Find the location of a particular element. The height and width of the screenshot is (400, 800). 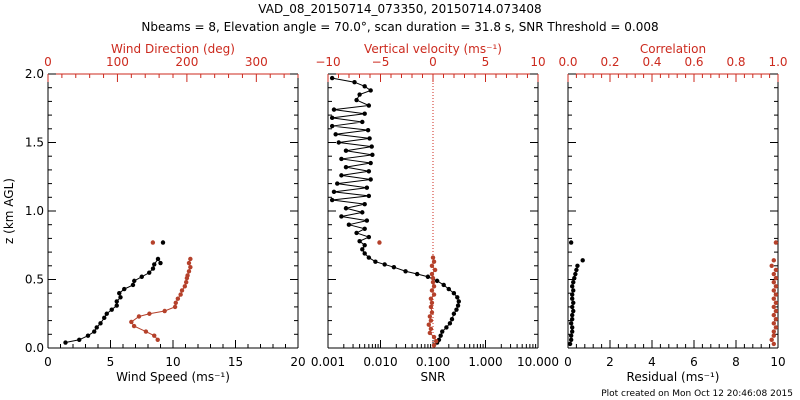

top-tick-label: 100 is located at coordinates (117, 62).